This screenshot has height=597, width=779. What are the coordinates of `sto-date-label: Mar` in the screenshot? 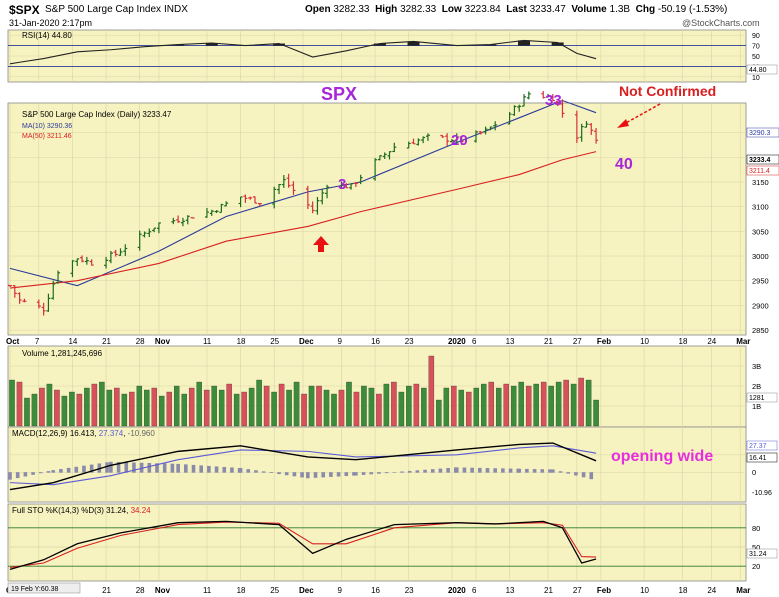 It's located at (743, 590).